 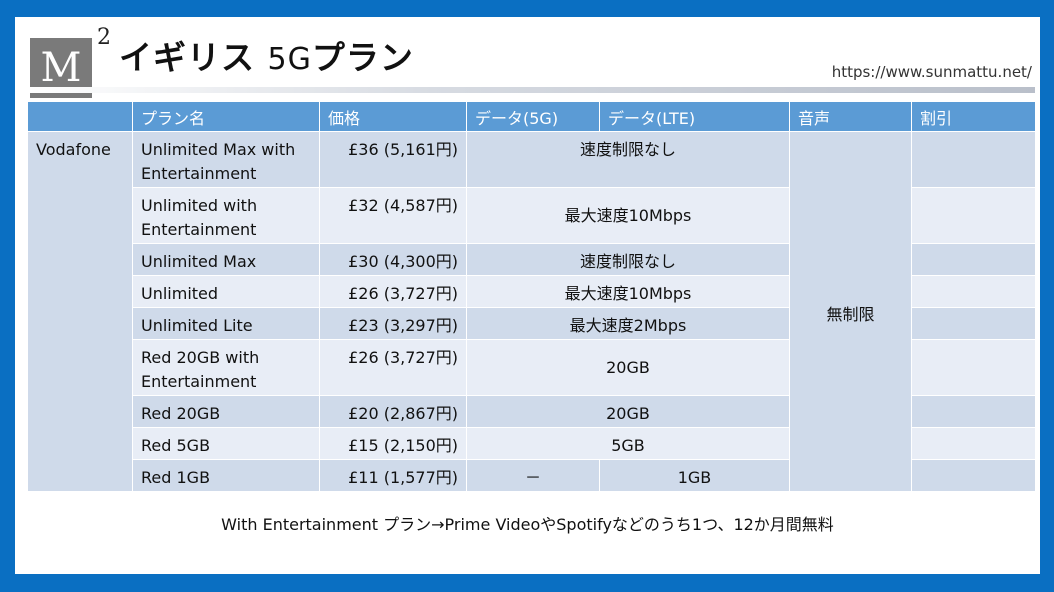 I want to click on table-row: Unlimited £26 (3,727円) 最大速度10Mbps, so click(x=532, y=291).